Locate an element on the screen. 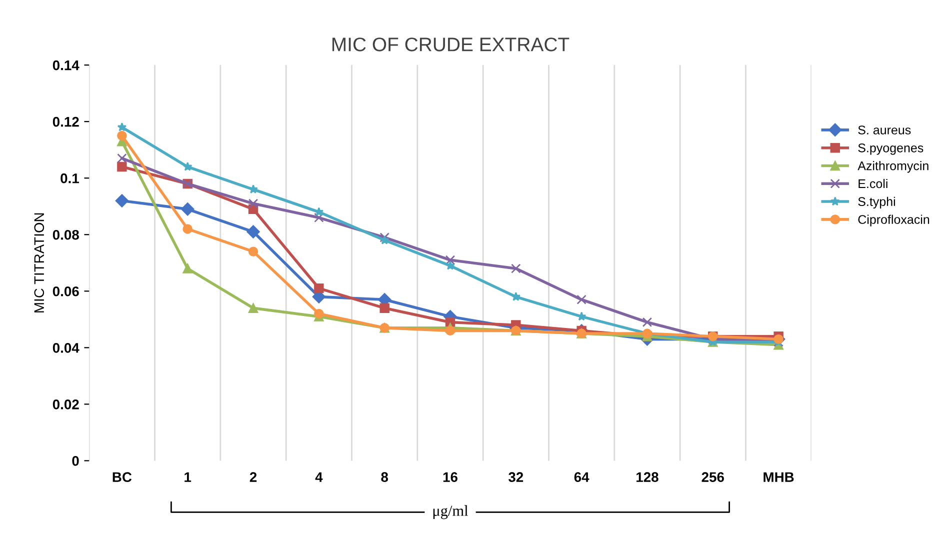  x-tick-label: MHB is located at coordinates (779, 477).